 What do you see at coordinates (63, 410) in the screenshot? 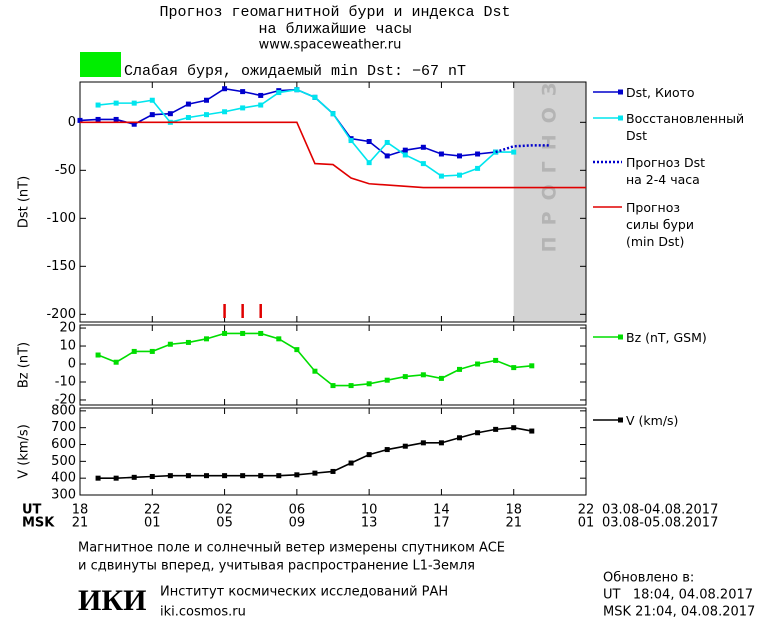
I see `y-tick-label: 800` at bounding box center [63, 410].